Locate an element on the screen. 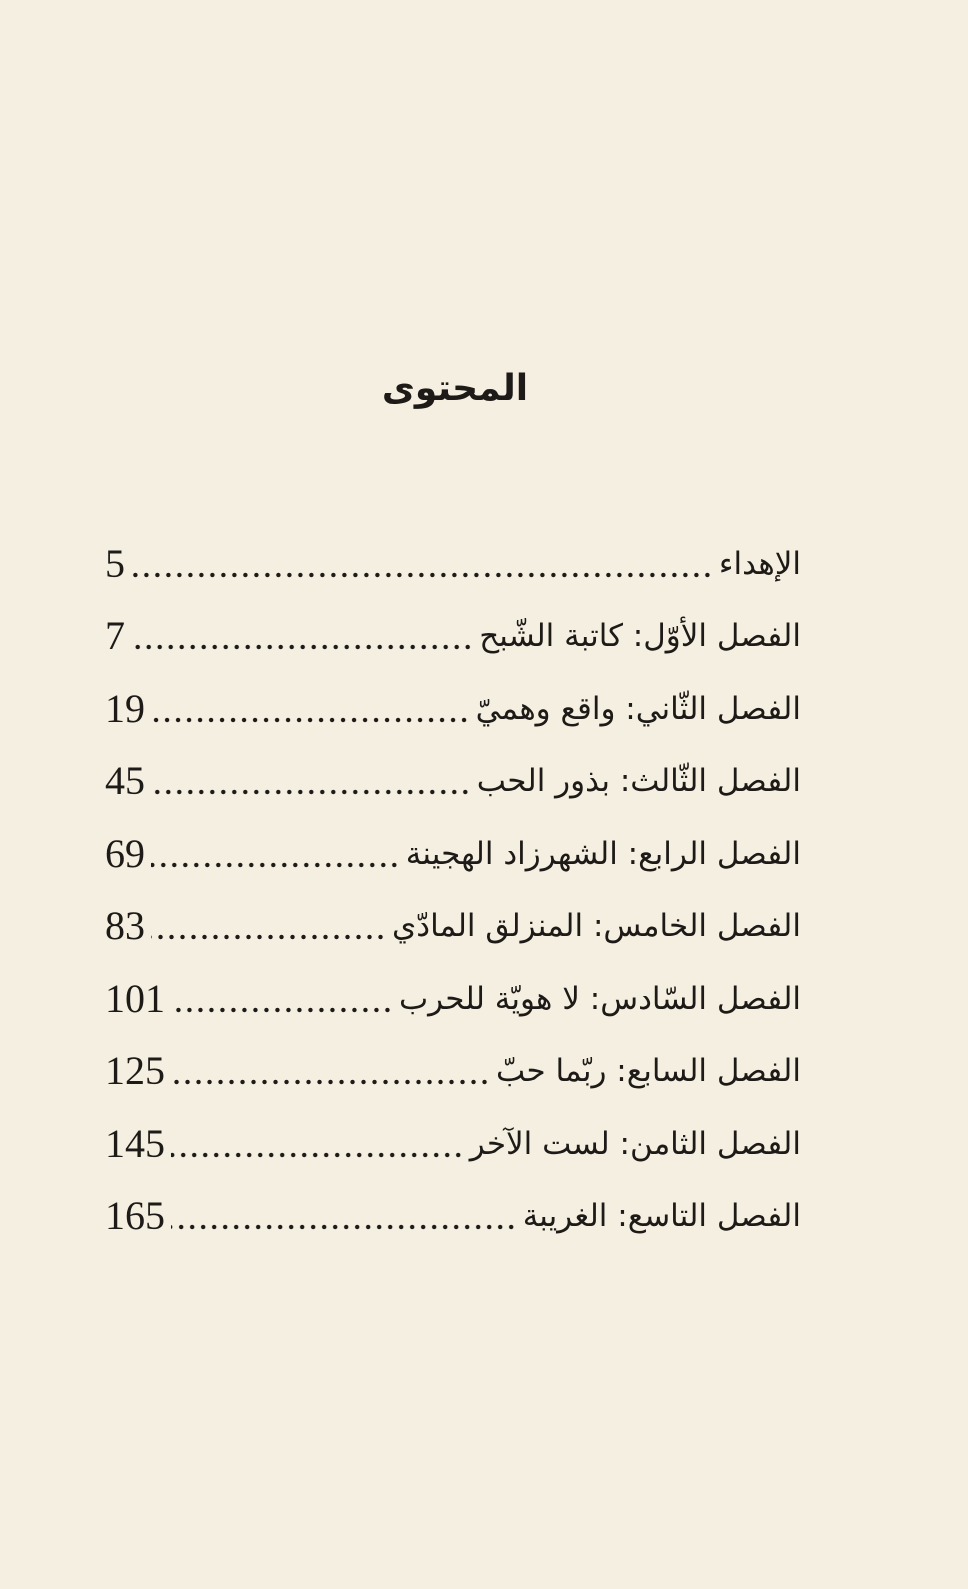 Image resolution: width=968 pixels, height=1589 pixels. entry-title: الفصل الثّاني: واقع وهميّ is located at coordinates (638, 708).